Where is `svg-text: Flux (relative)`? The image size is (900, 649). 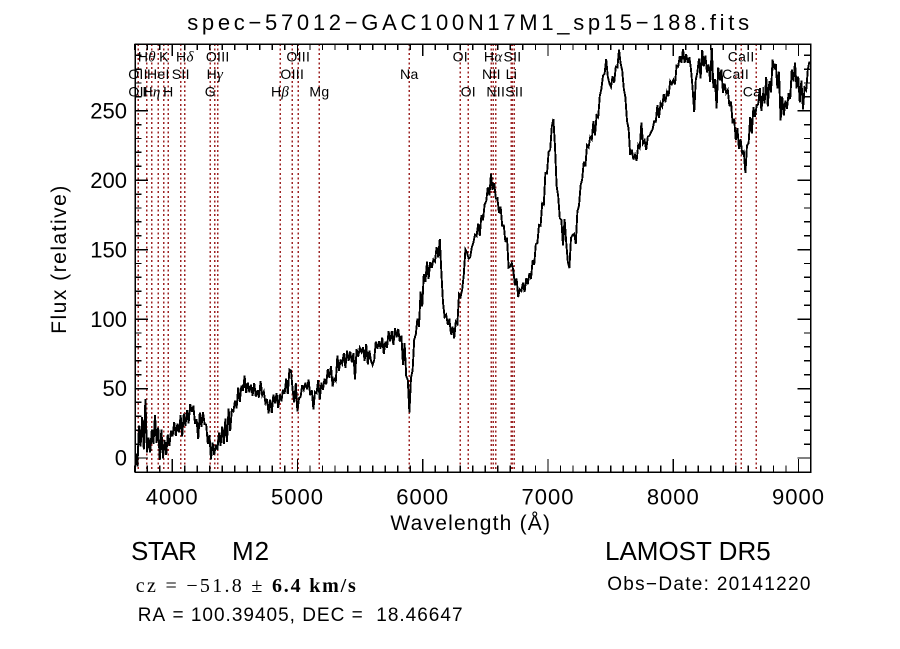 svg-text: Flux (relative) is located at coordinates (59, 259).